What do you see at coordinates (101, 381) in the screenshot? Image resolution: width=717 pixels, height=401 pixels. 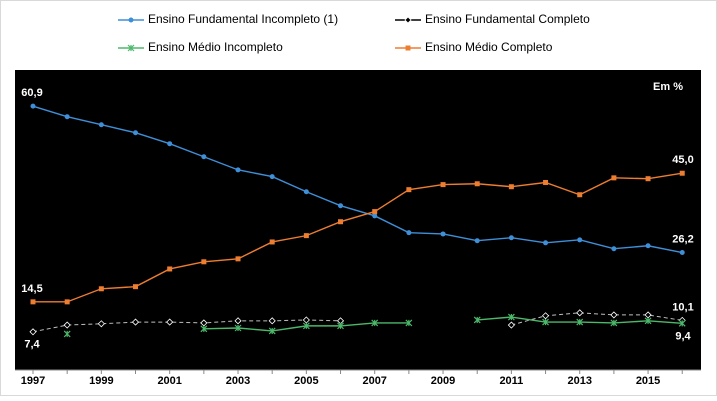 I see `x-tick-label: 1999` at bounding box center [101, 381].